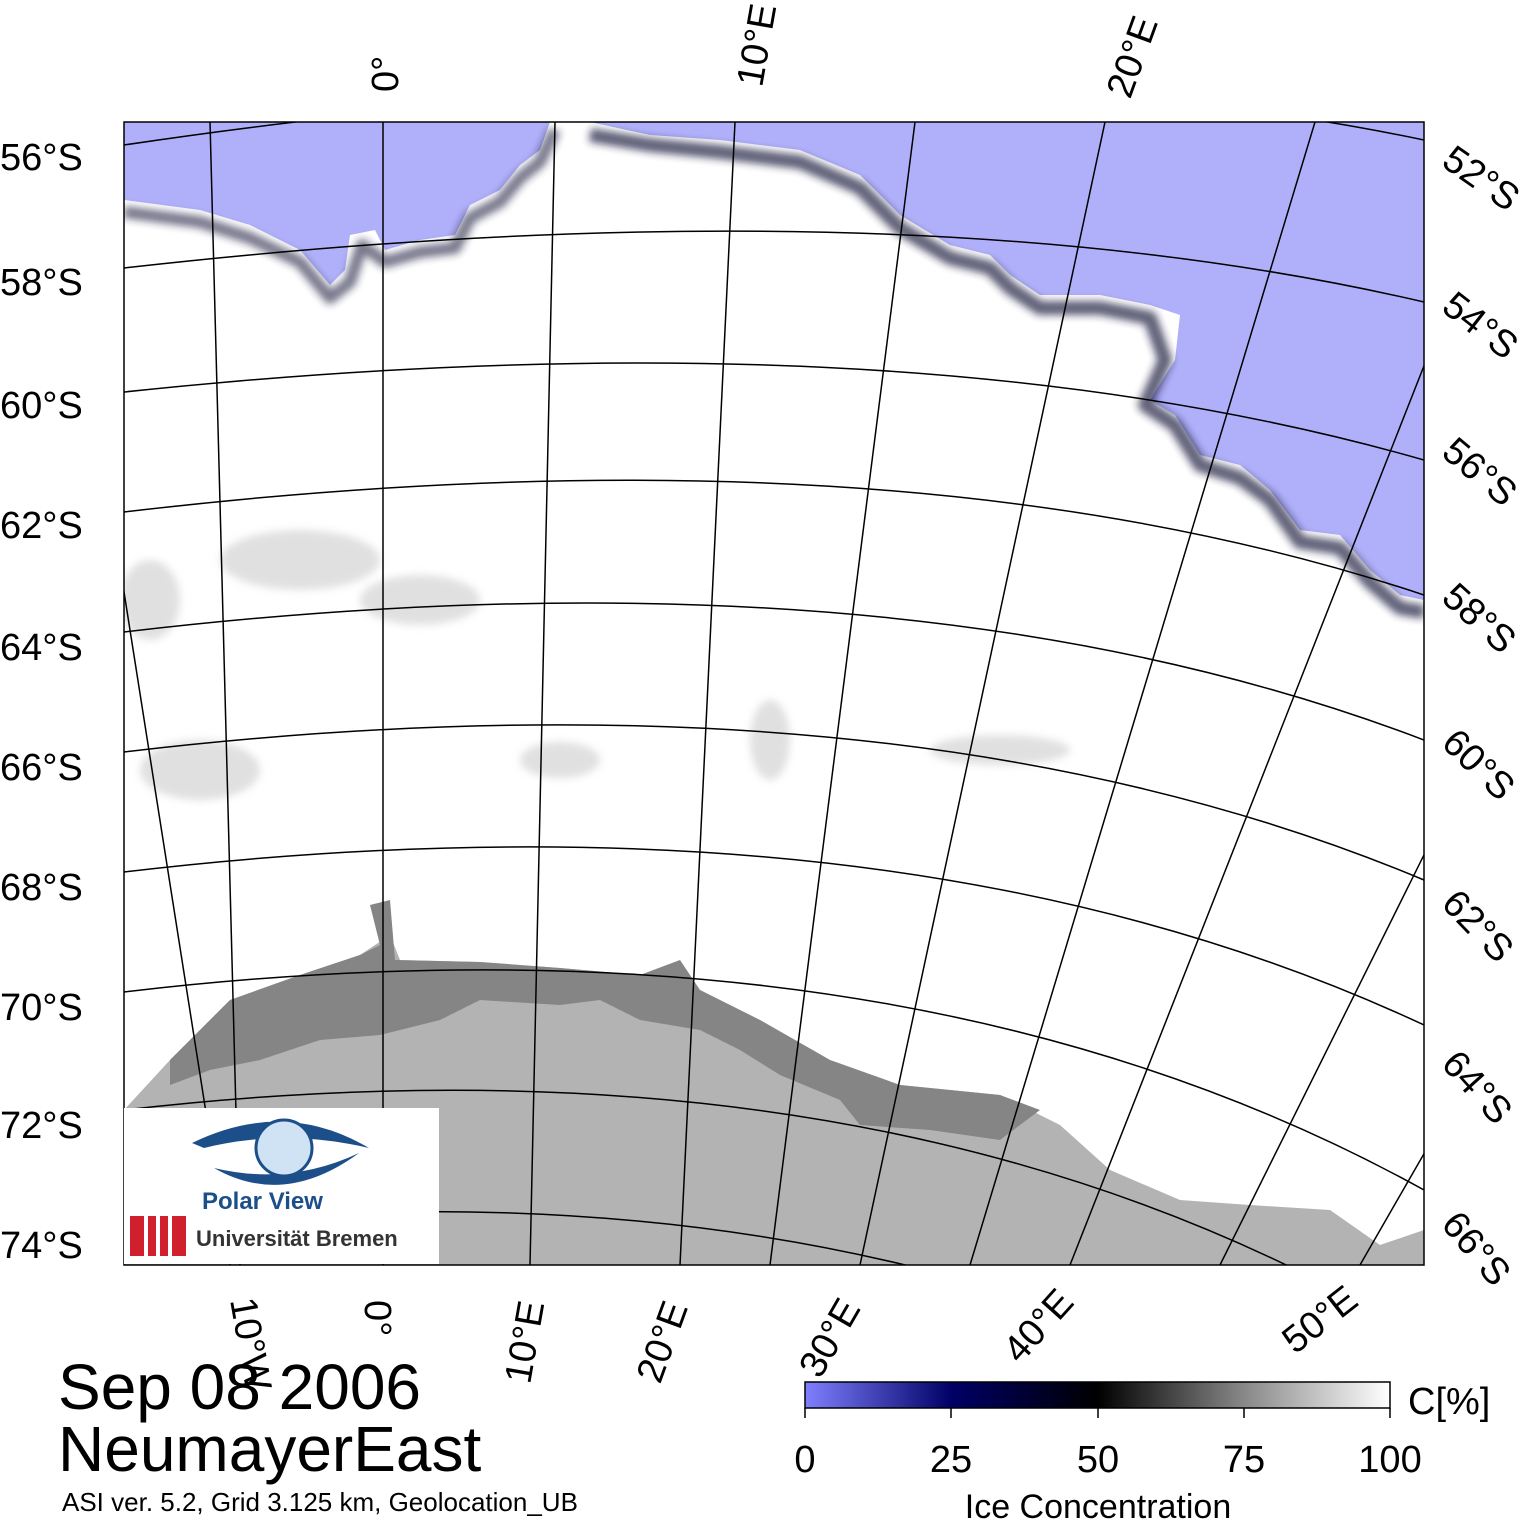 This screenshot has height=1523, width=1536. What do you see at coordinates (41, 526) in the screenshot?
I see `left-lat-62: 62°S` at bounding box center [41, 526].